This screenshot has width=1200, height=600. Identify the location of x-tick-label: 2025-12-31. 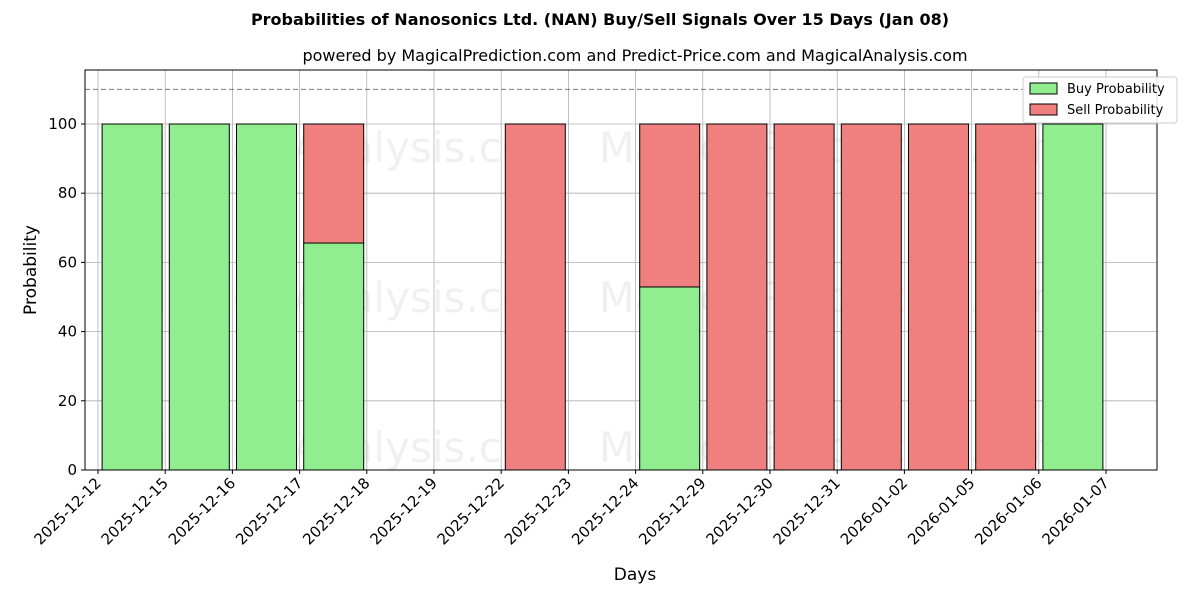
(807, 511).